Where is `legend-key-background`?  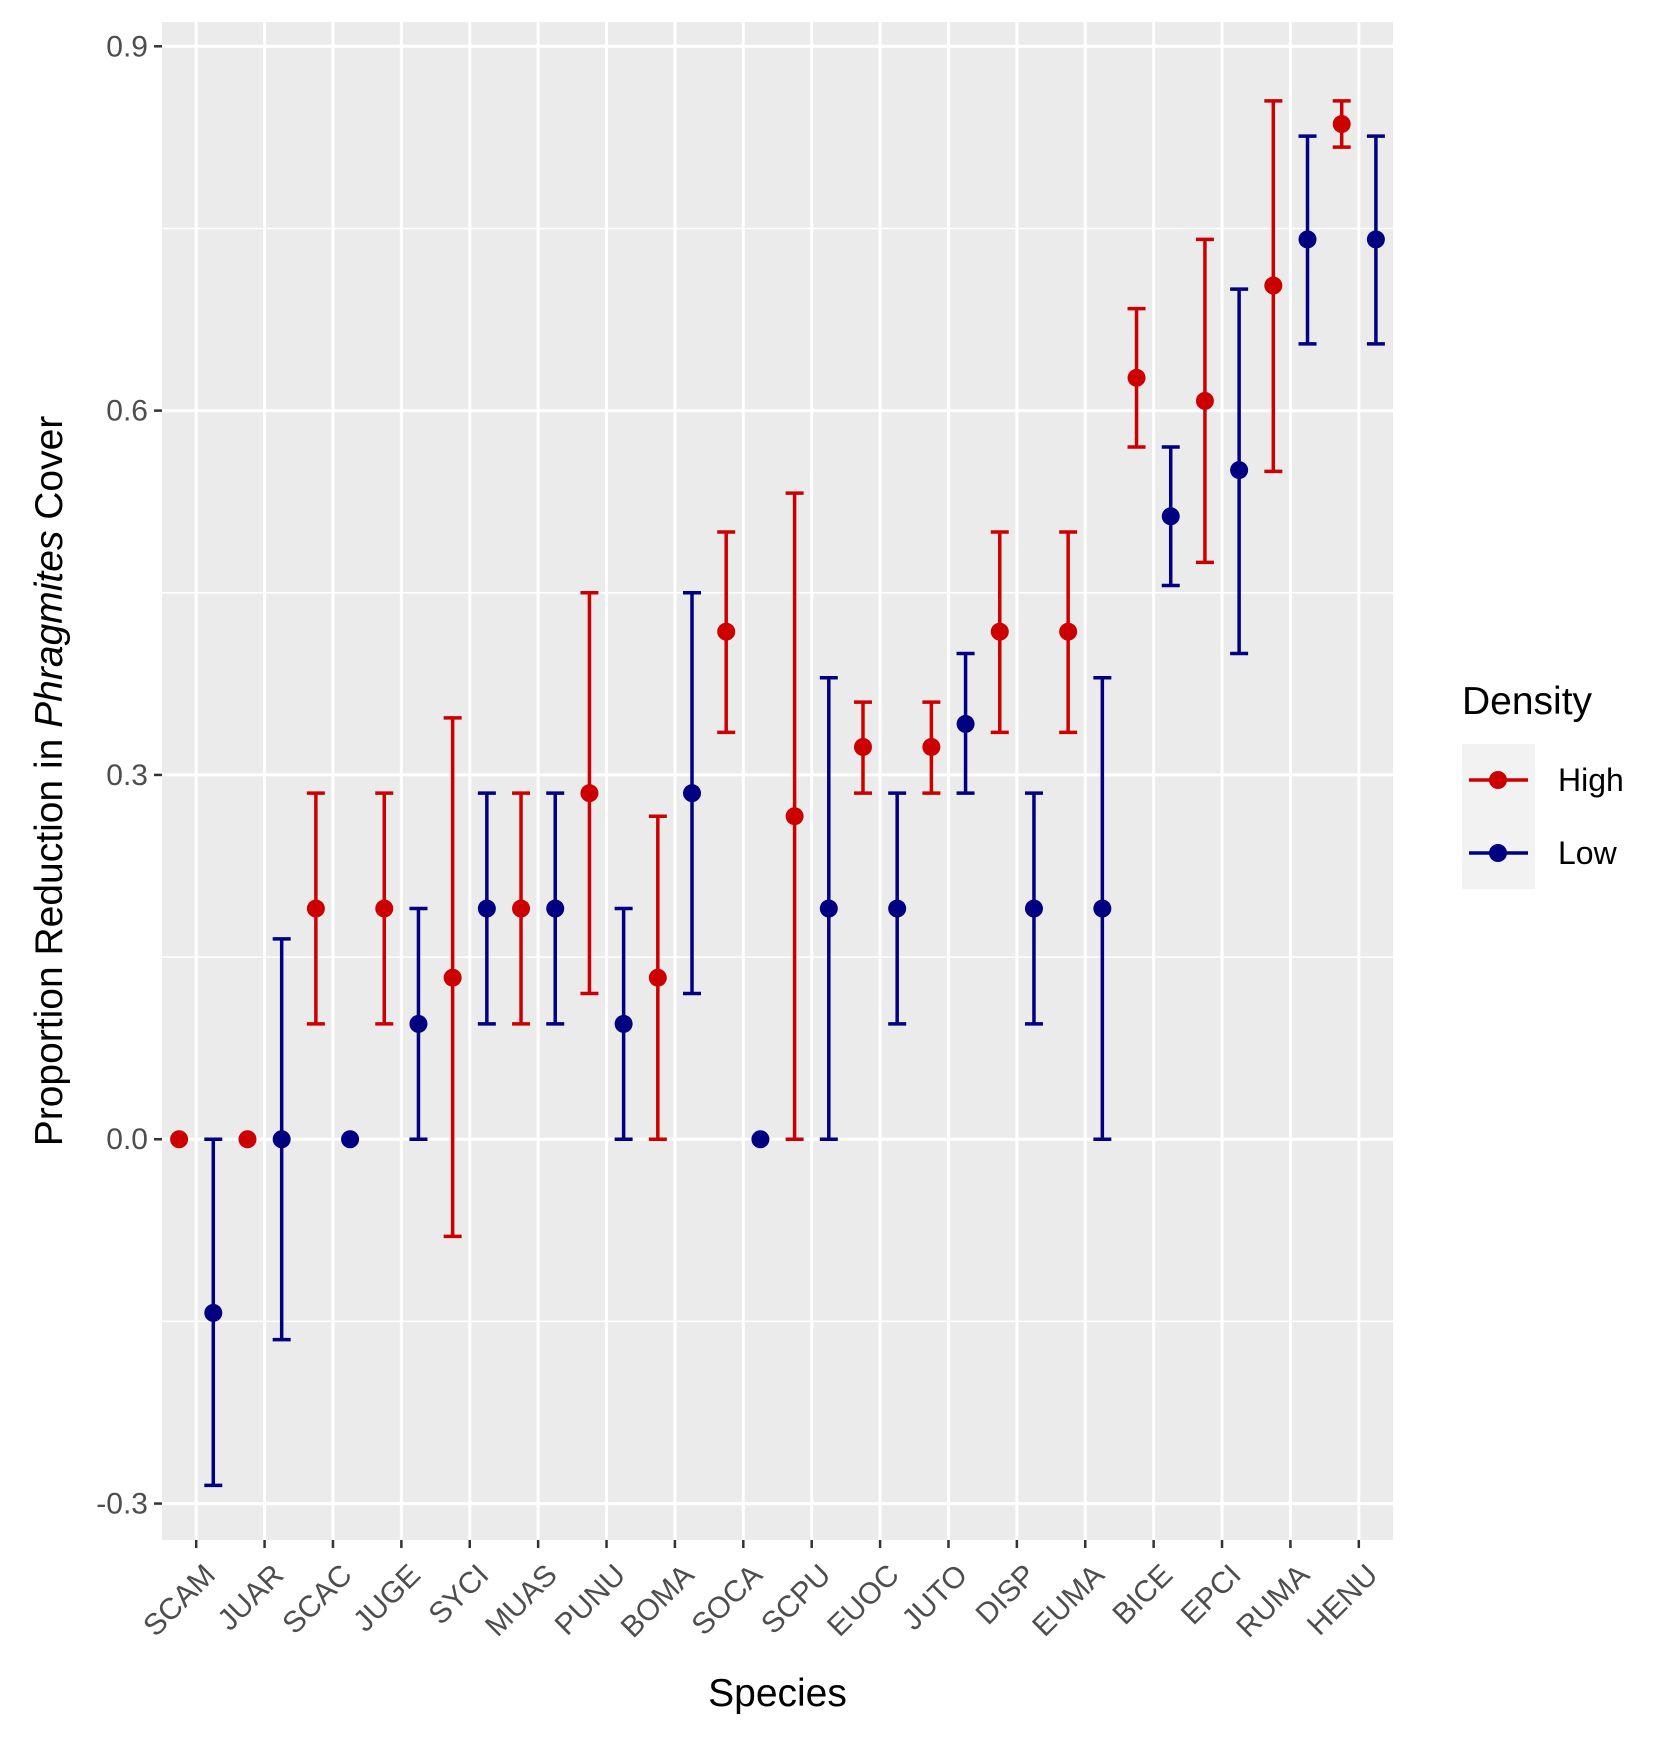
legend-key-background is located at coordinates (1498, 816).